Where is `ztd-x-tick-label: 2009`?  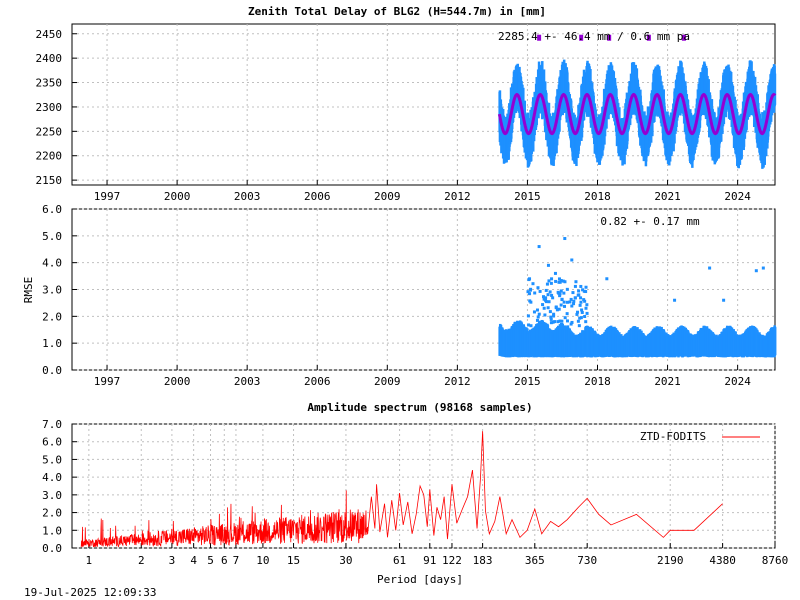
ztd-x-tick-label: 2009 is located at coordinates (387, 196).